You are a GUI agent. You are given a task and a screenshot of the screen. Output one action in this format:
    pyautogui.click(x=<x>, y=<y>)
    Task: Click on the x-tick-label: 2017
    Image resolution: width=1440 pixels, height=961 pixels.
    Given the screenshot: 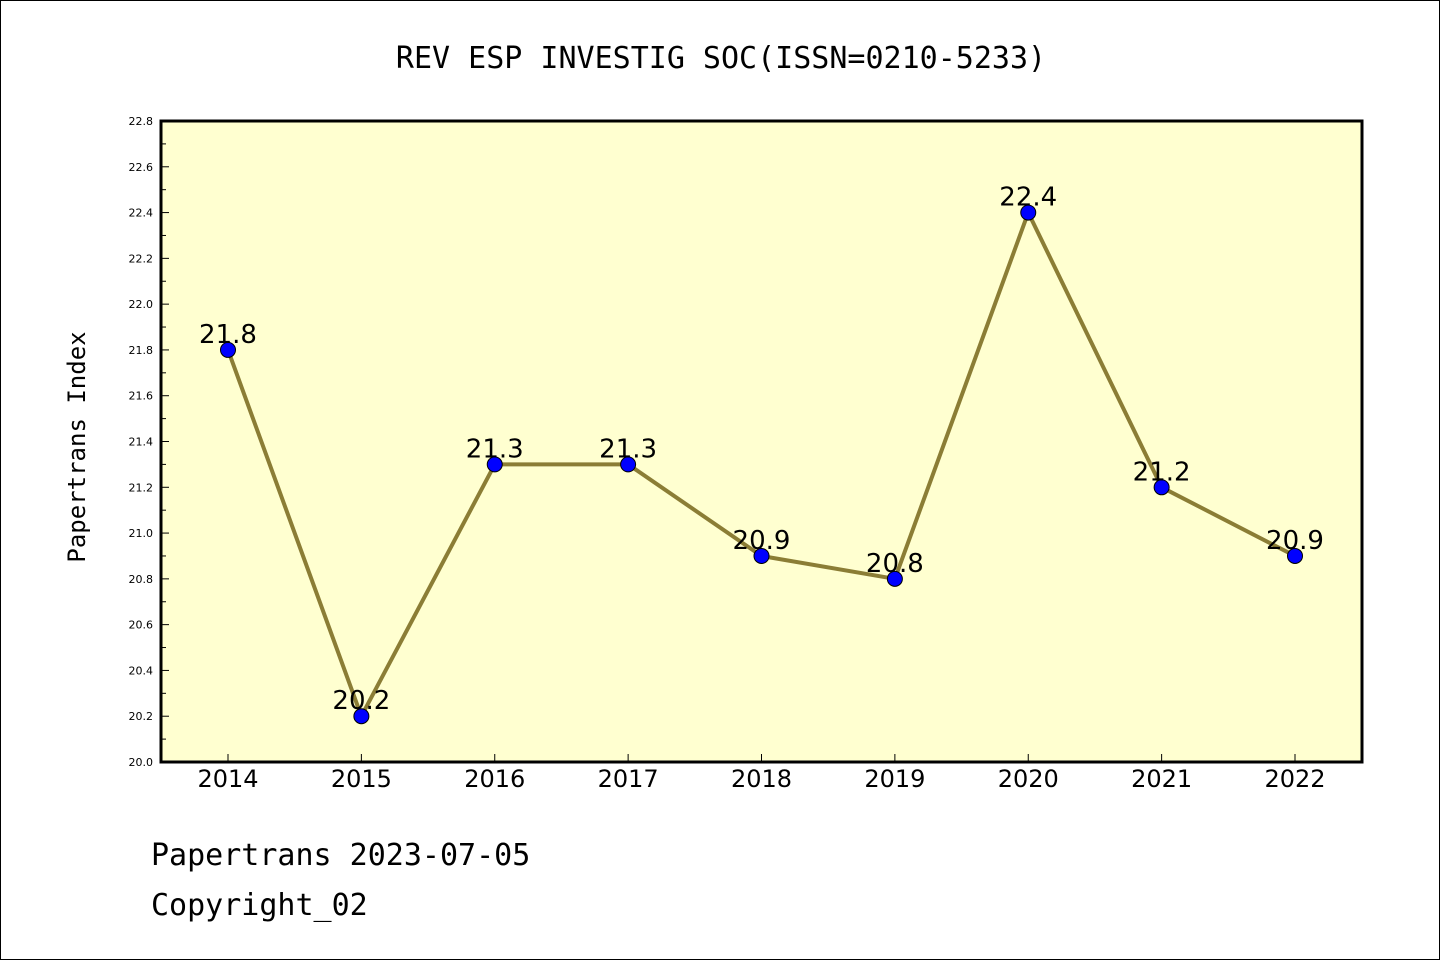 What is the action you would take?
    pyautogui.click(x=628, y=779)
    